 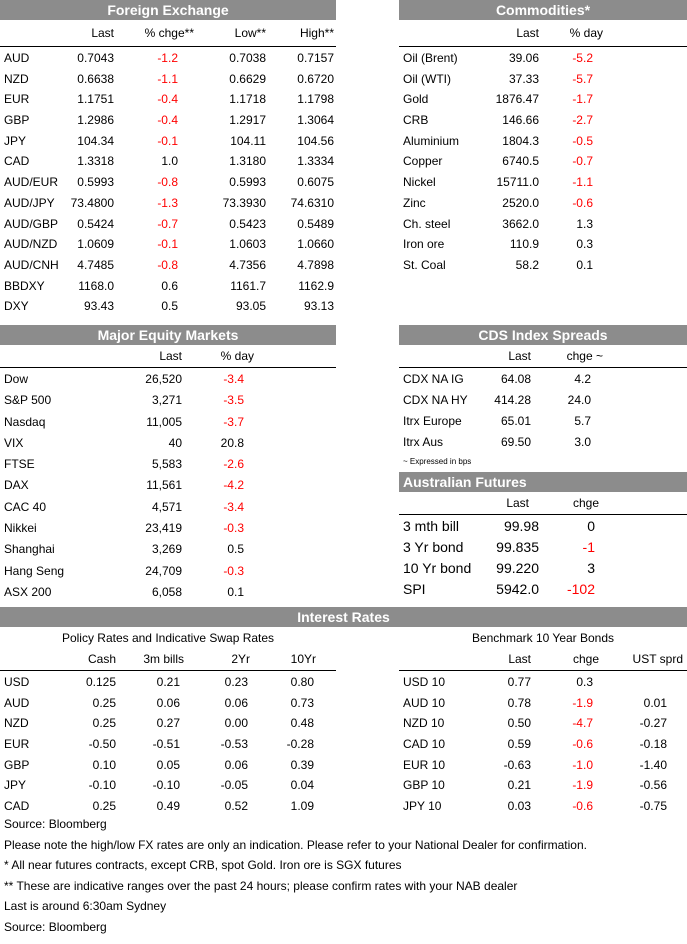 What do you see at coordinates (519, 682) in the screenshot?
I see `bond-last: 0.77` at bounding box center [519, 682].